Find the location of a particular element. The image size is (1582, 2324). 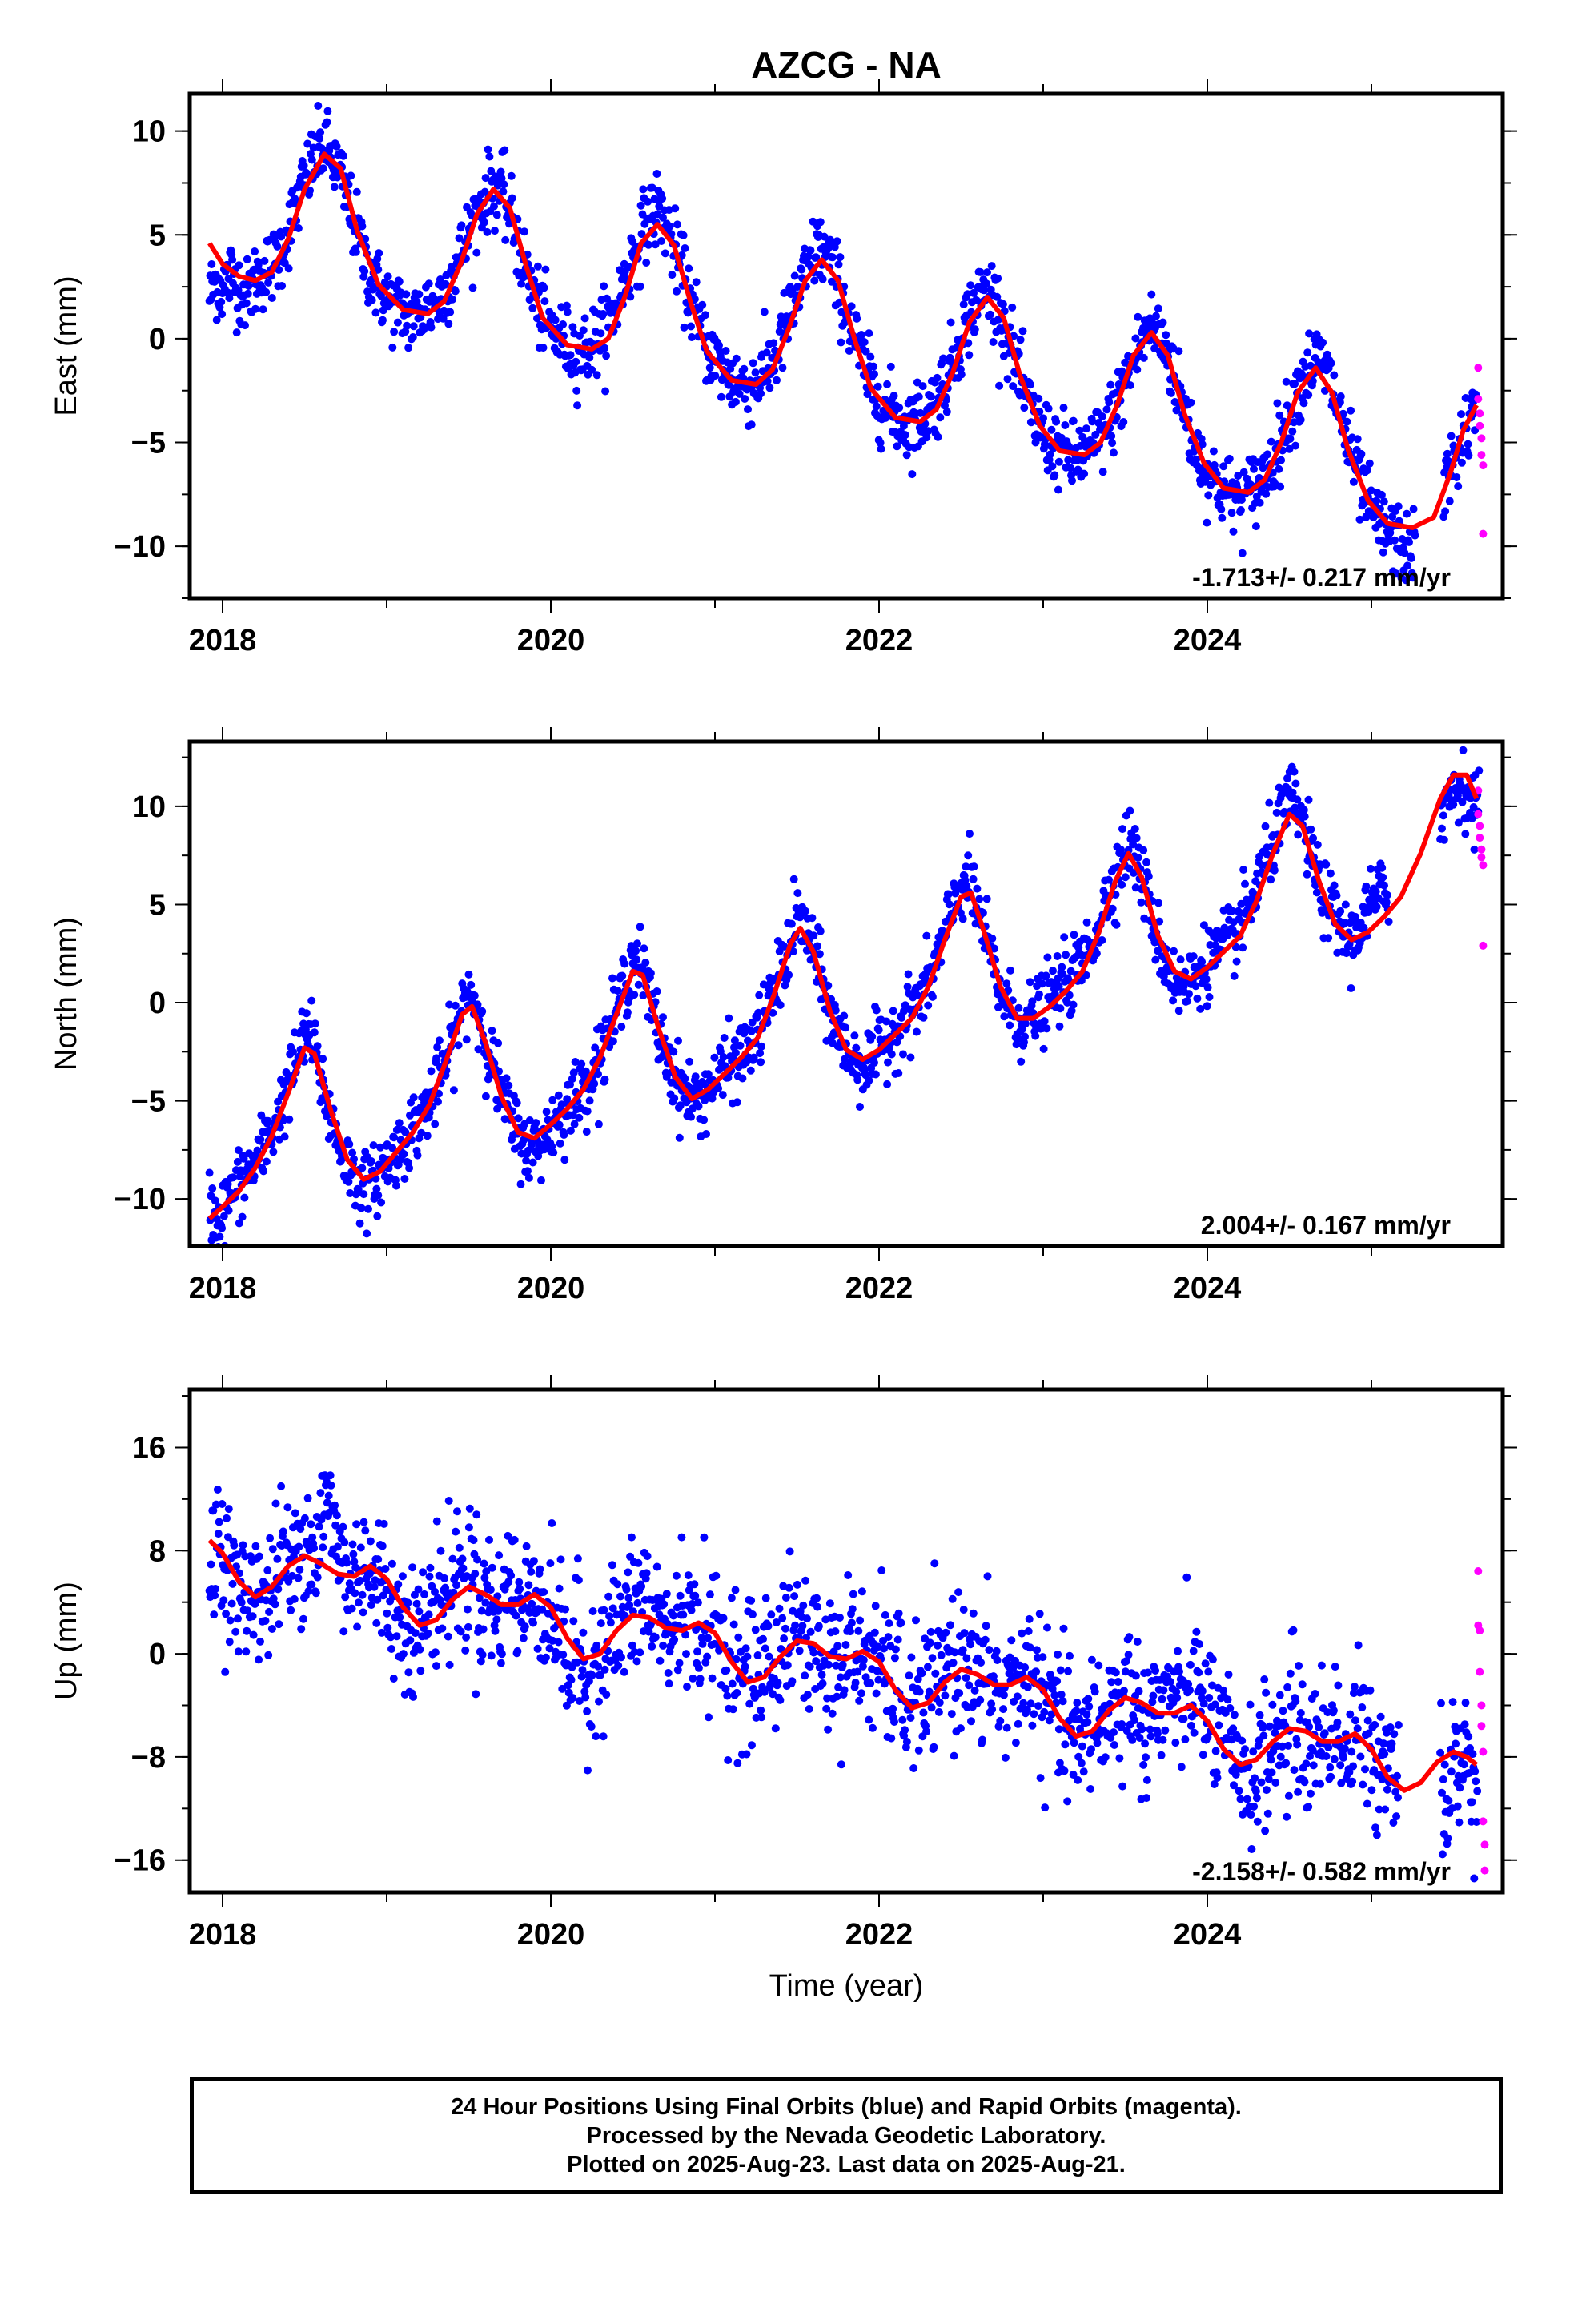

east-rate-label: -1.713+/- 0.217 mm/yr is located at coordinates (1322, 577).